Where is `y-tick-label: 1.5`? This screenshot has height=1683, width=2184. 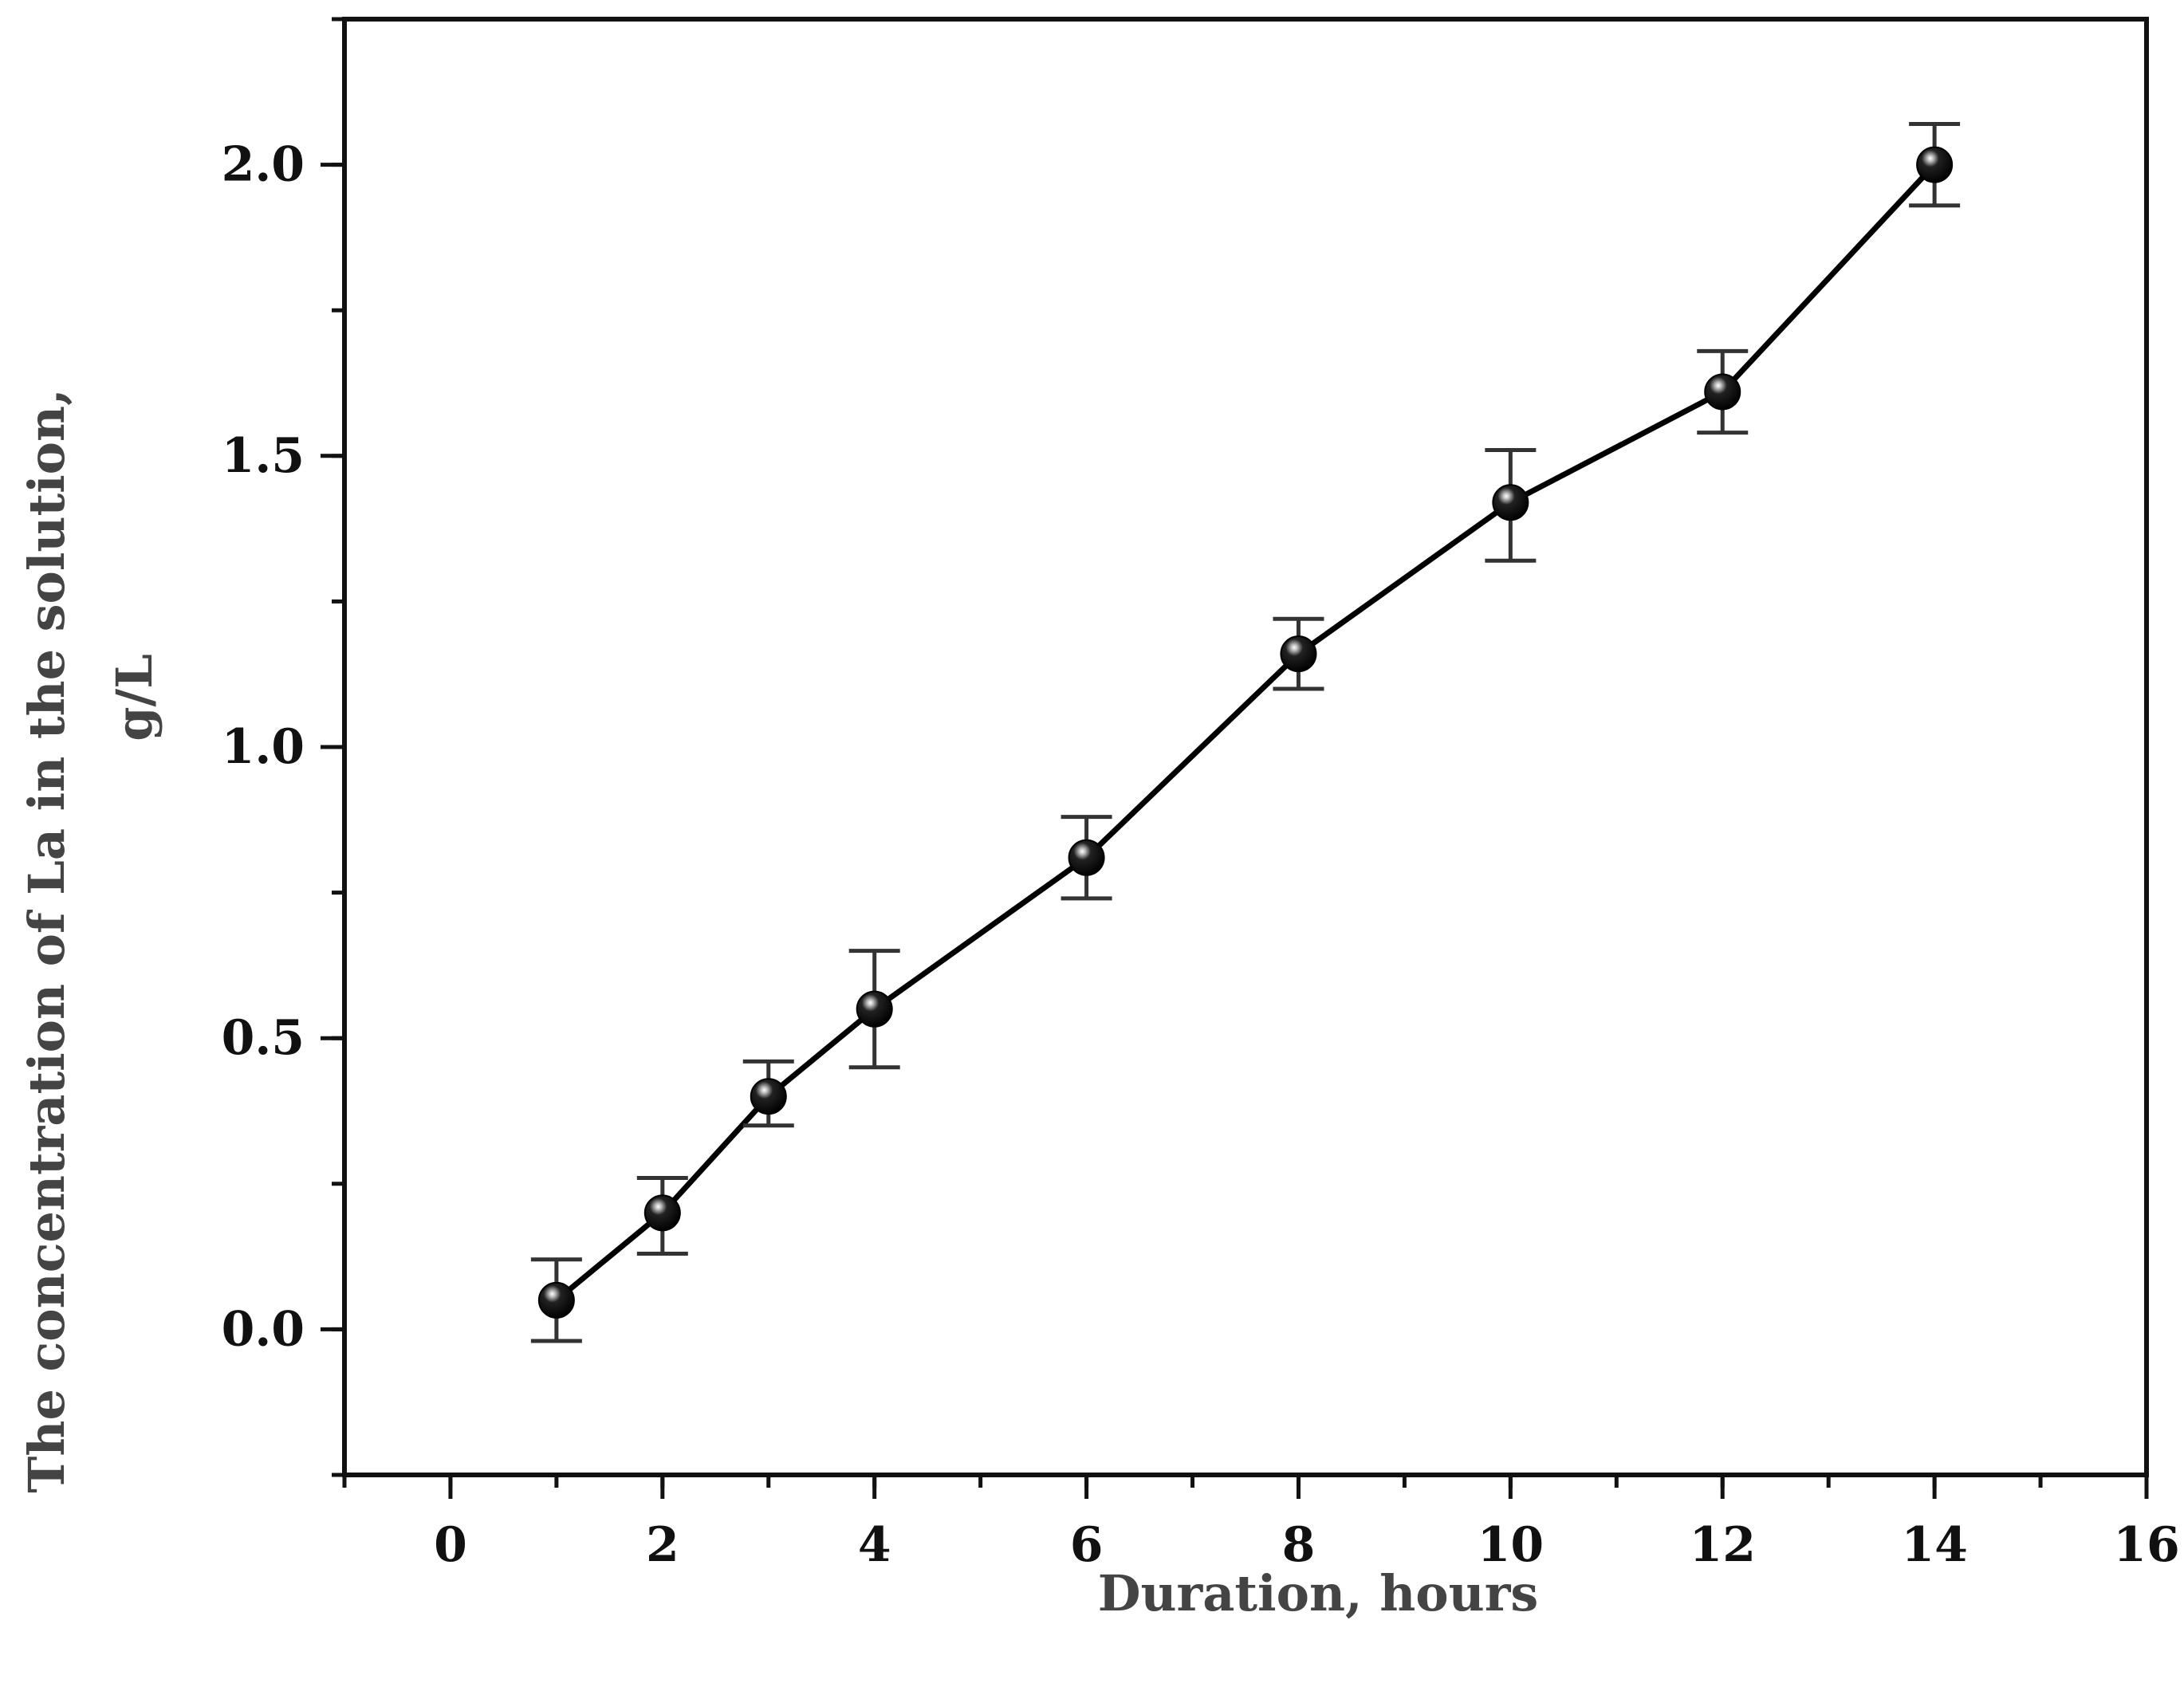 y-tick-label: 1.5 is located at coordinates (263, 456).